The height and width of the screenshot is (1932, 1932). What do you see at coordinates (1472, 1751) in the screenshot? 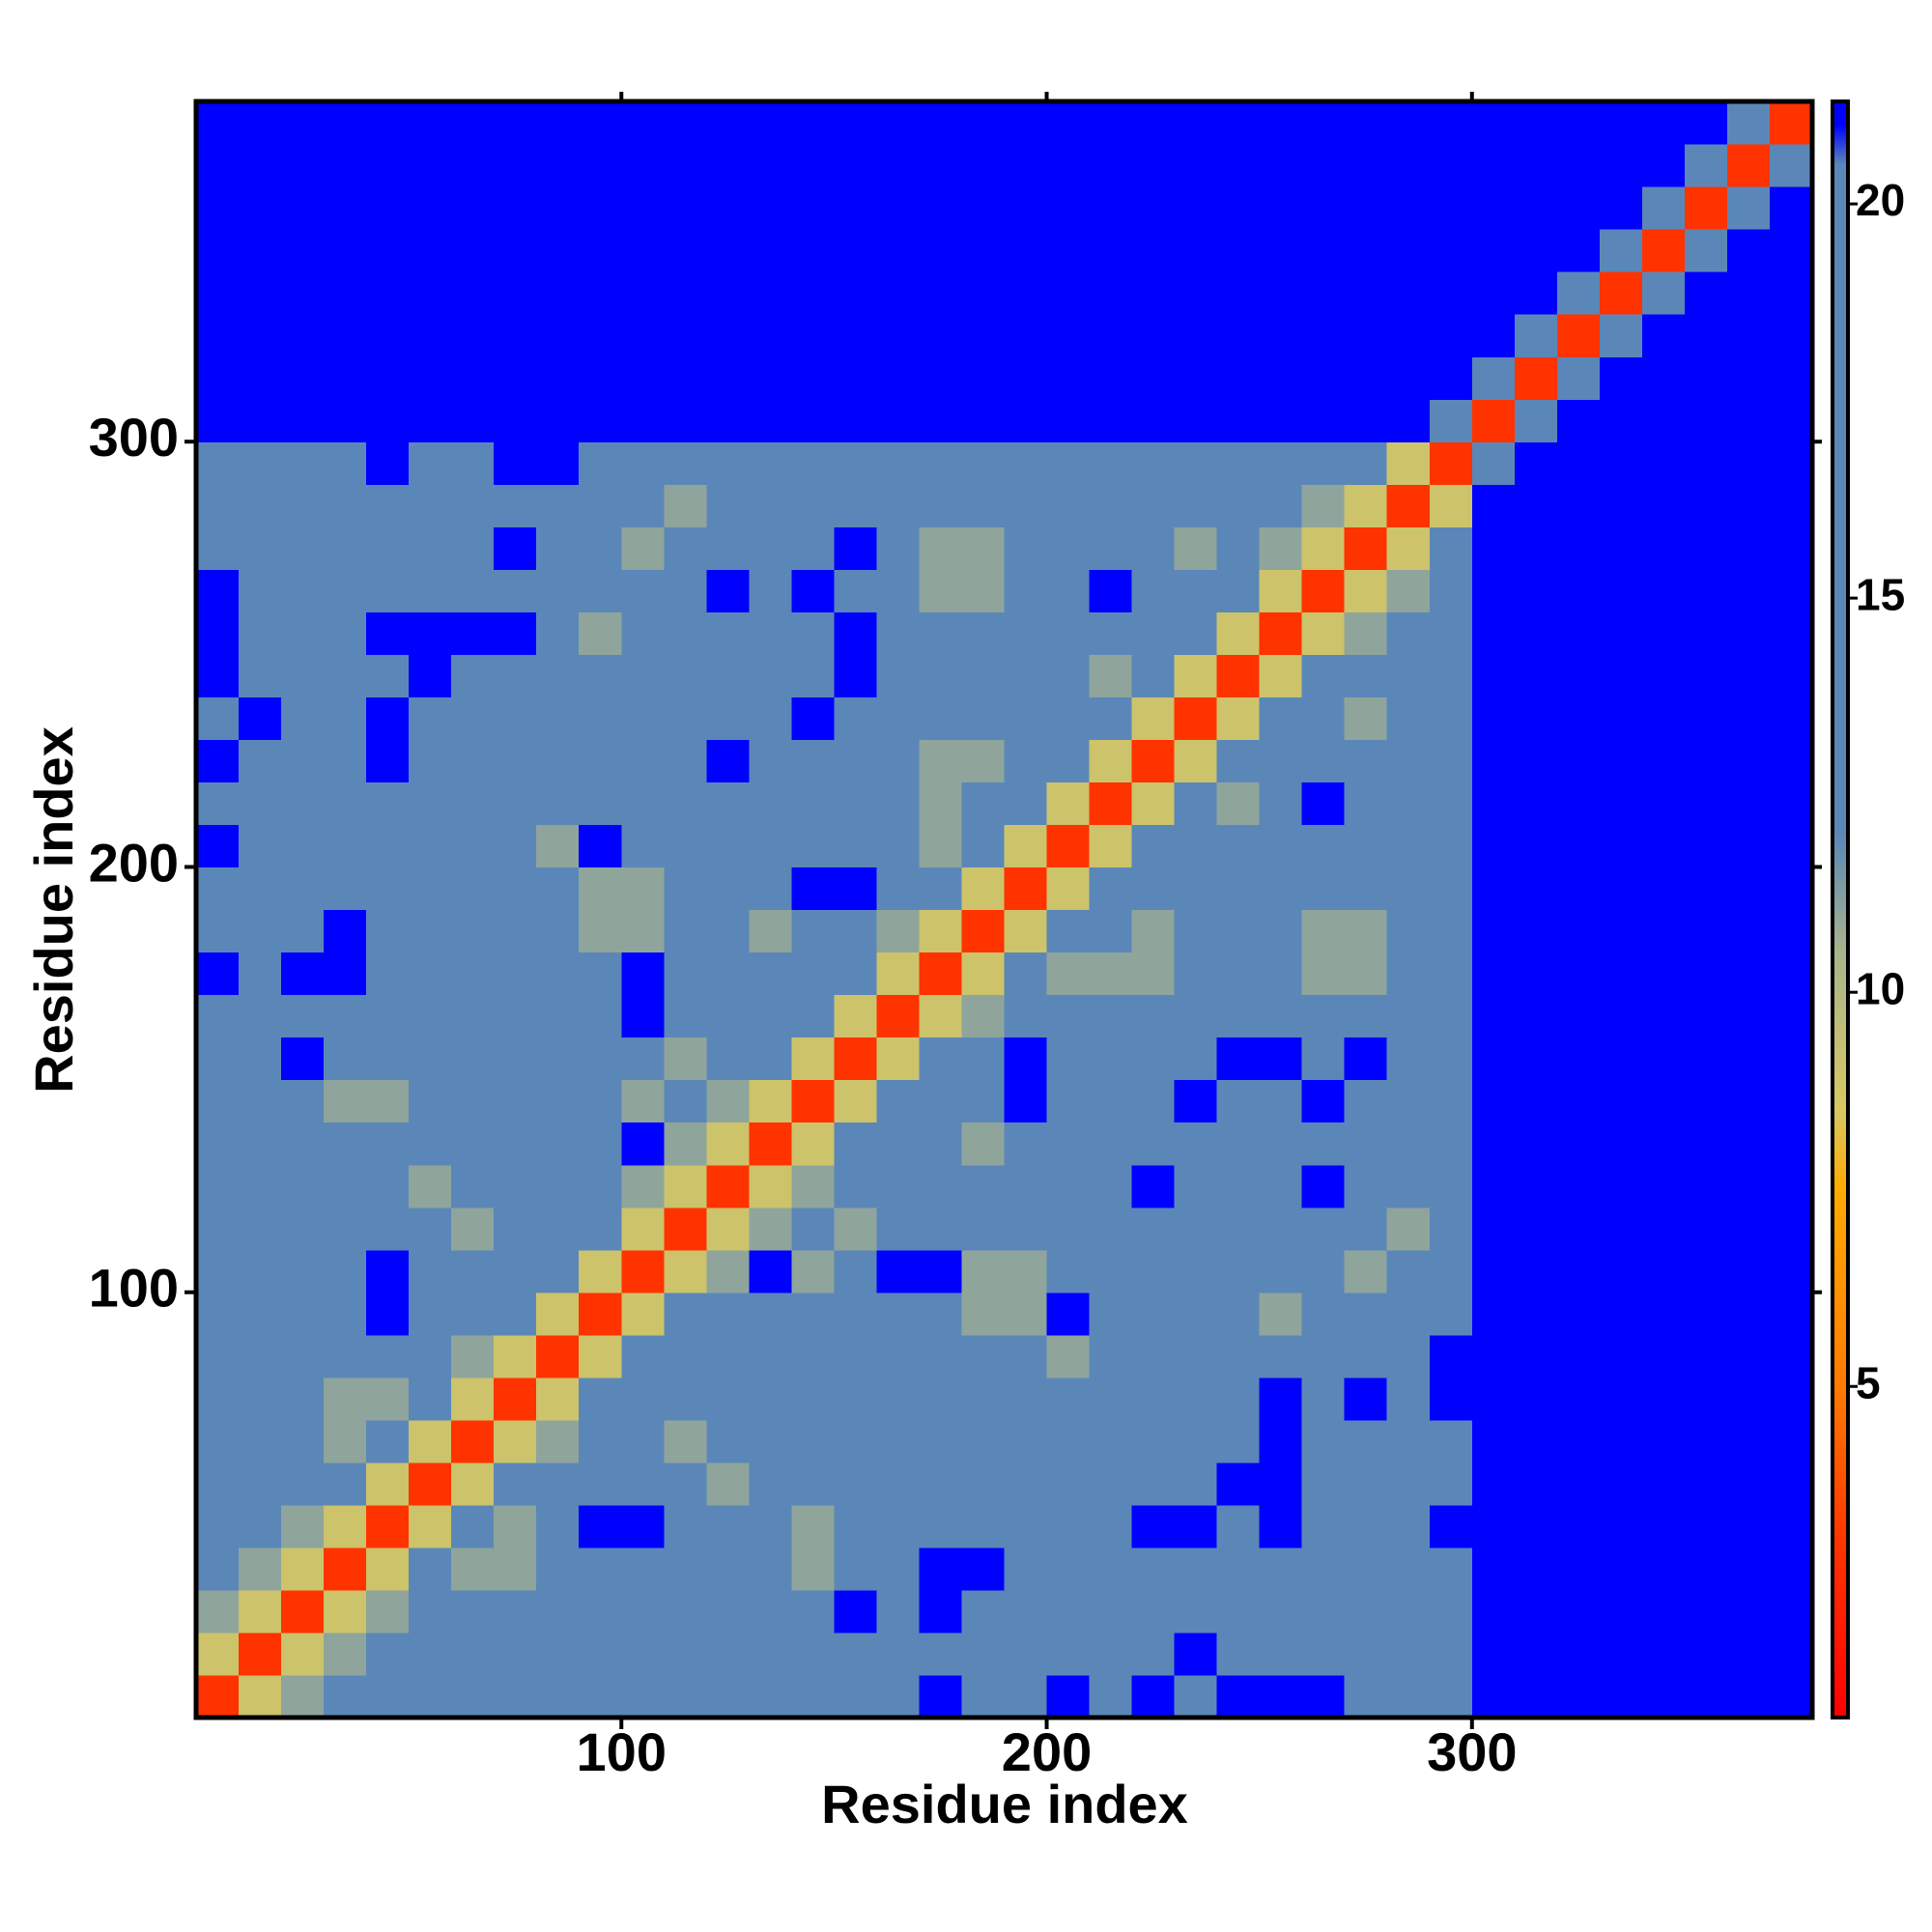
I see `x-tick-label: 300` at bounding box center [1472, 1751].